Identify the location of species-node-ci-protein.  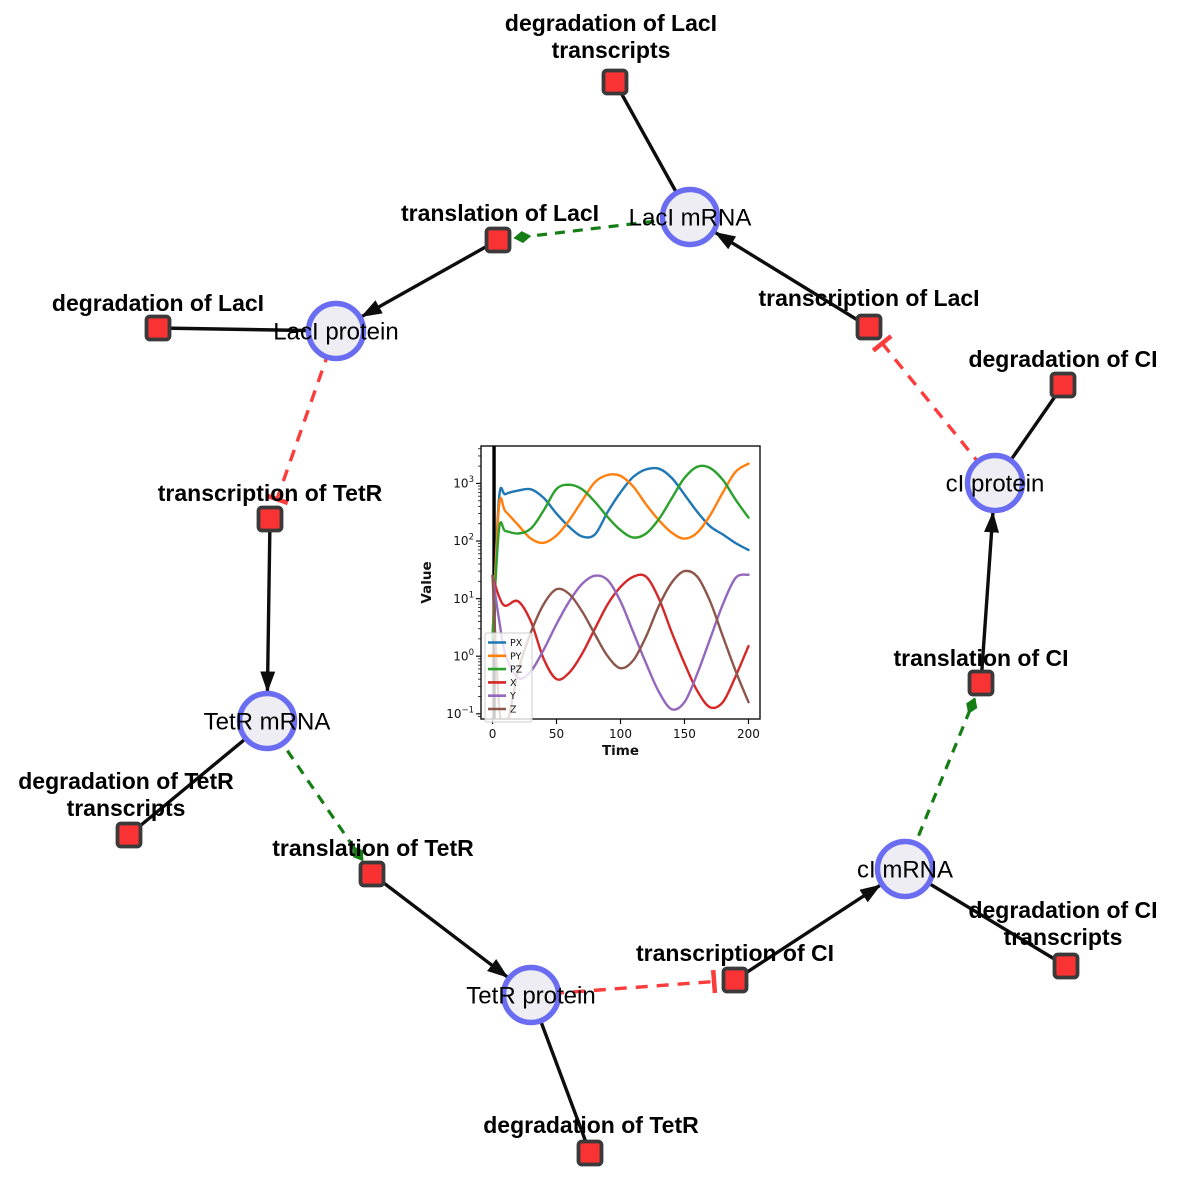
(995, 483).